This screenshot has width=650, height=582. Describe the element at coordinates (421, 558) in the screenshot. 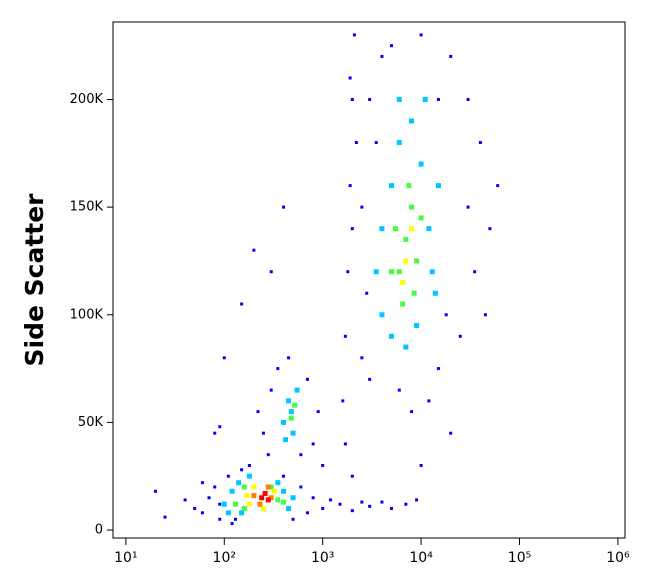

I see `x-tick-label: 10⁴` at that location.